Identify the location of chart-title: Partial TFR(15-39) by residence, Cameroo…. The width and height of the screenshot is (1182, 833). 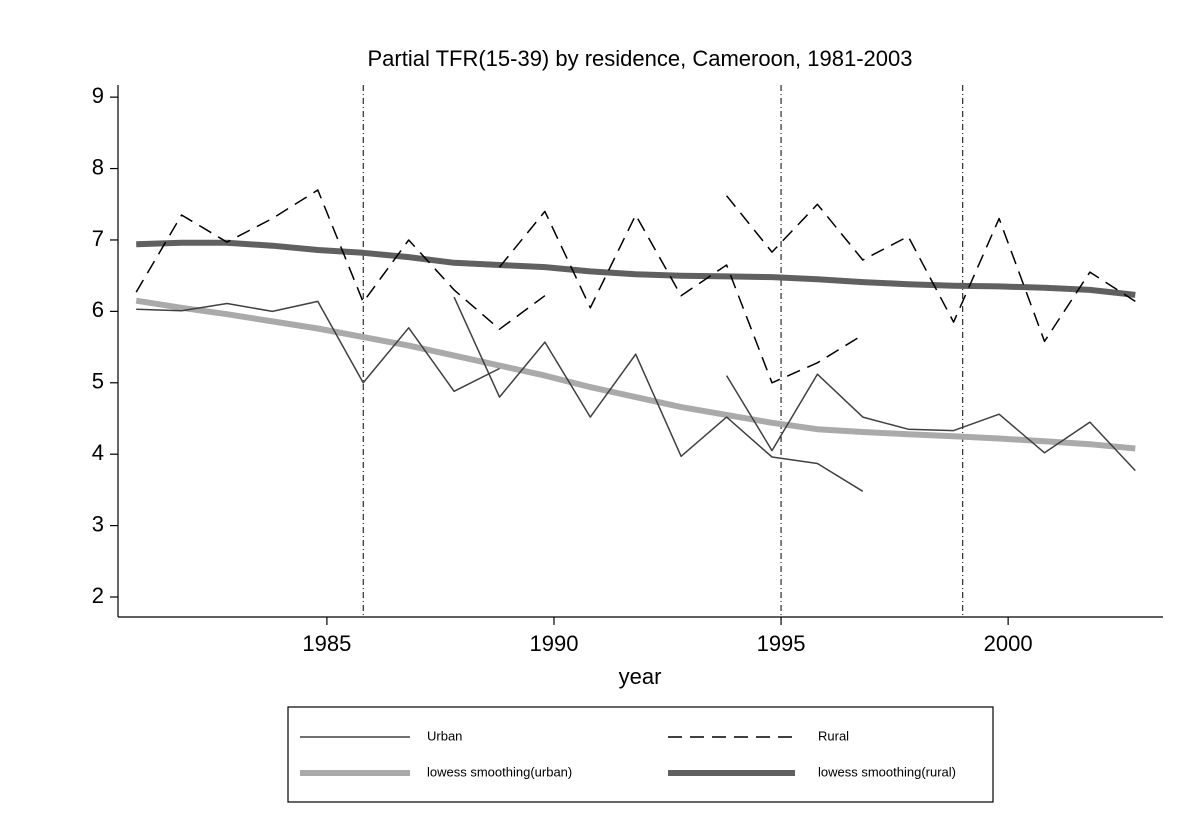
(640, 58).